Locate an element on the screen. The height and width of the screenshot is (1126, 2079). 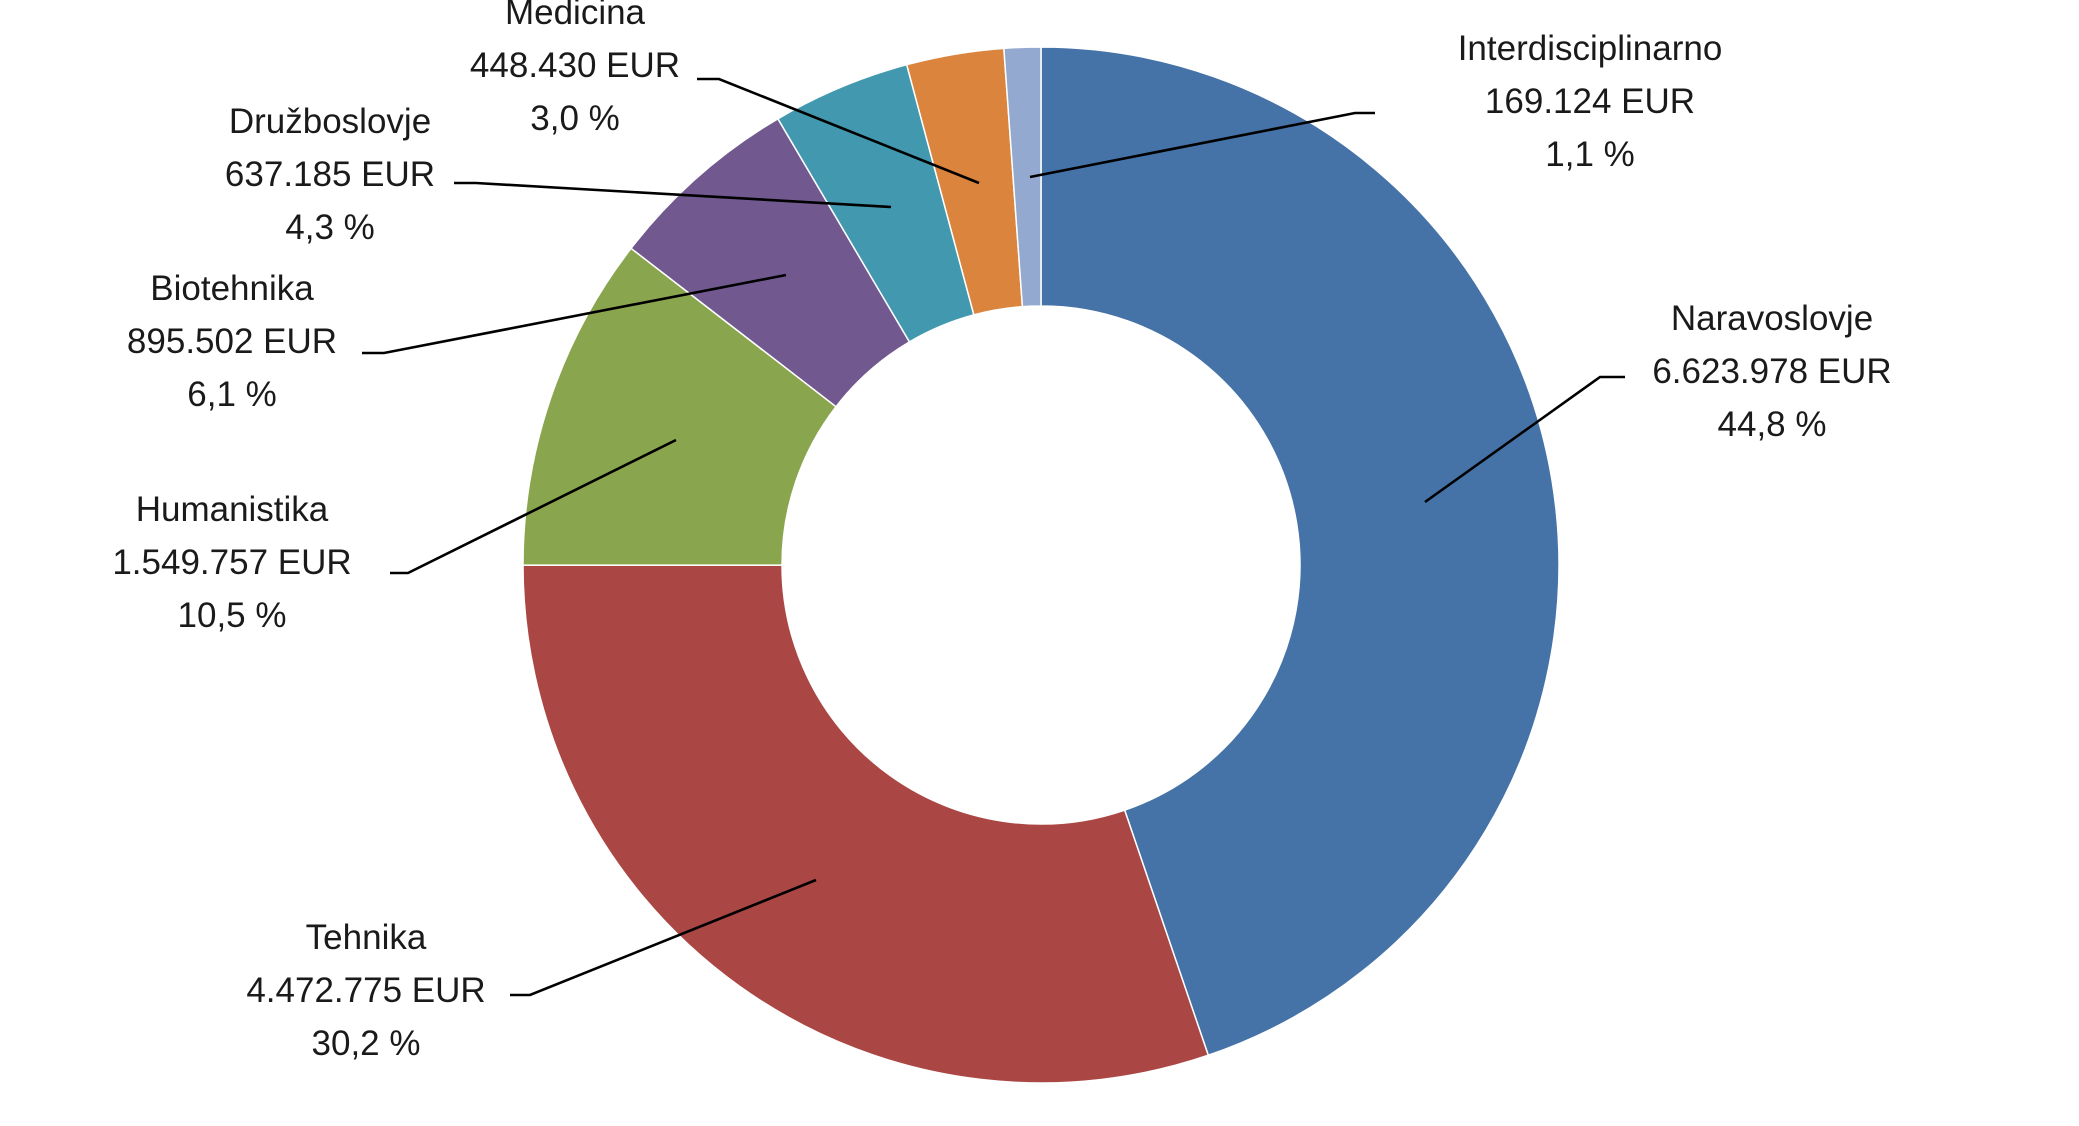
data-label-interdisciplinarno: Interdisciplinarno 169.124 EUR 1,1 % is located at coordinates (1590, 101).